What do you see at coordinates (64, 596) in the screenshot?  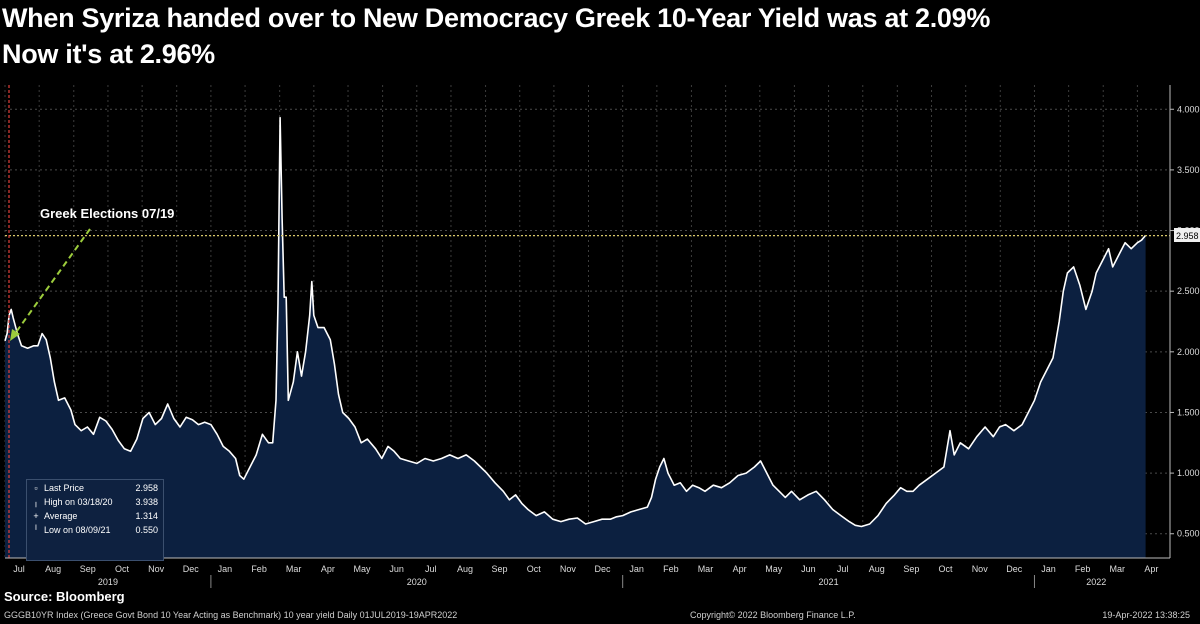 I see `source-label: Source: Bloomberg` at bounding box center [64, 596].